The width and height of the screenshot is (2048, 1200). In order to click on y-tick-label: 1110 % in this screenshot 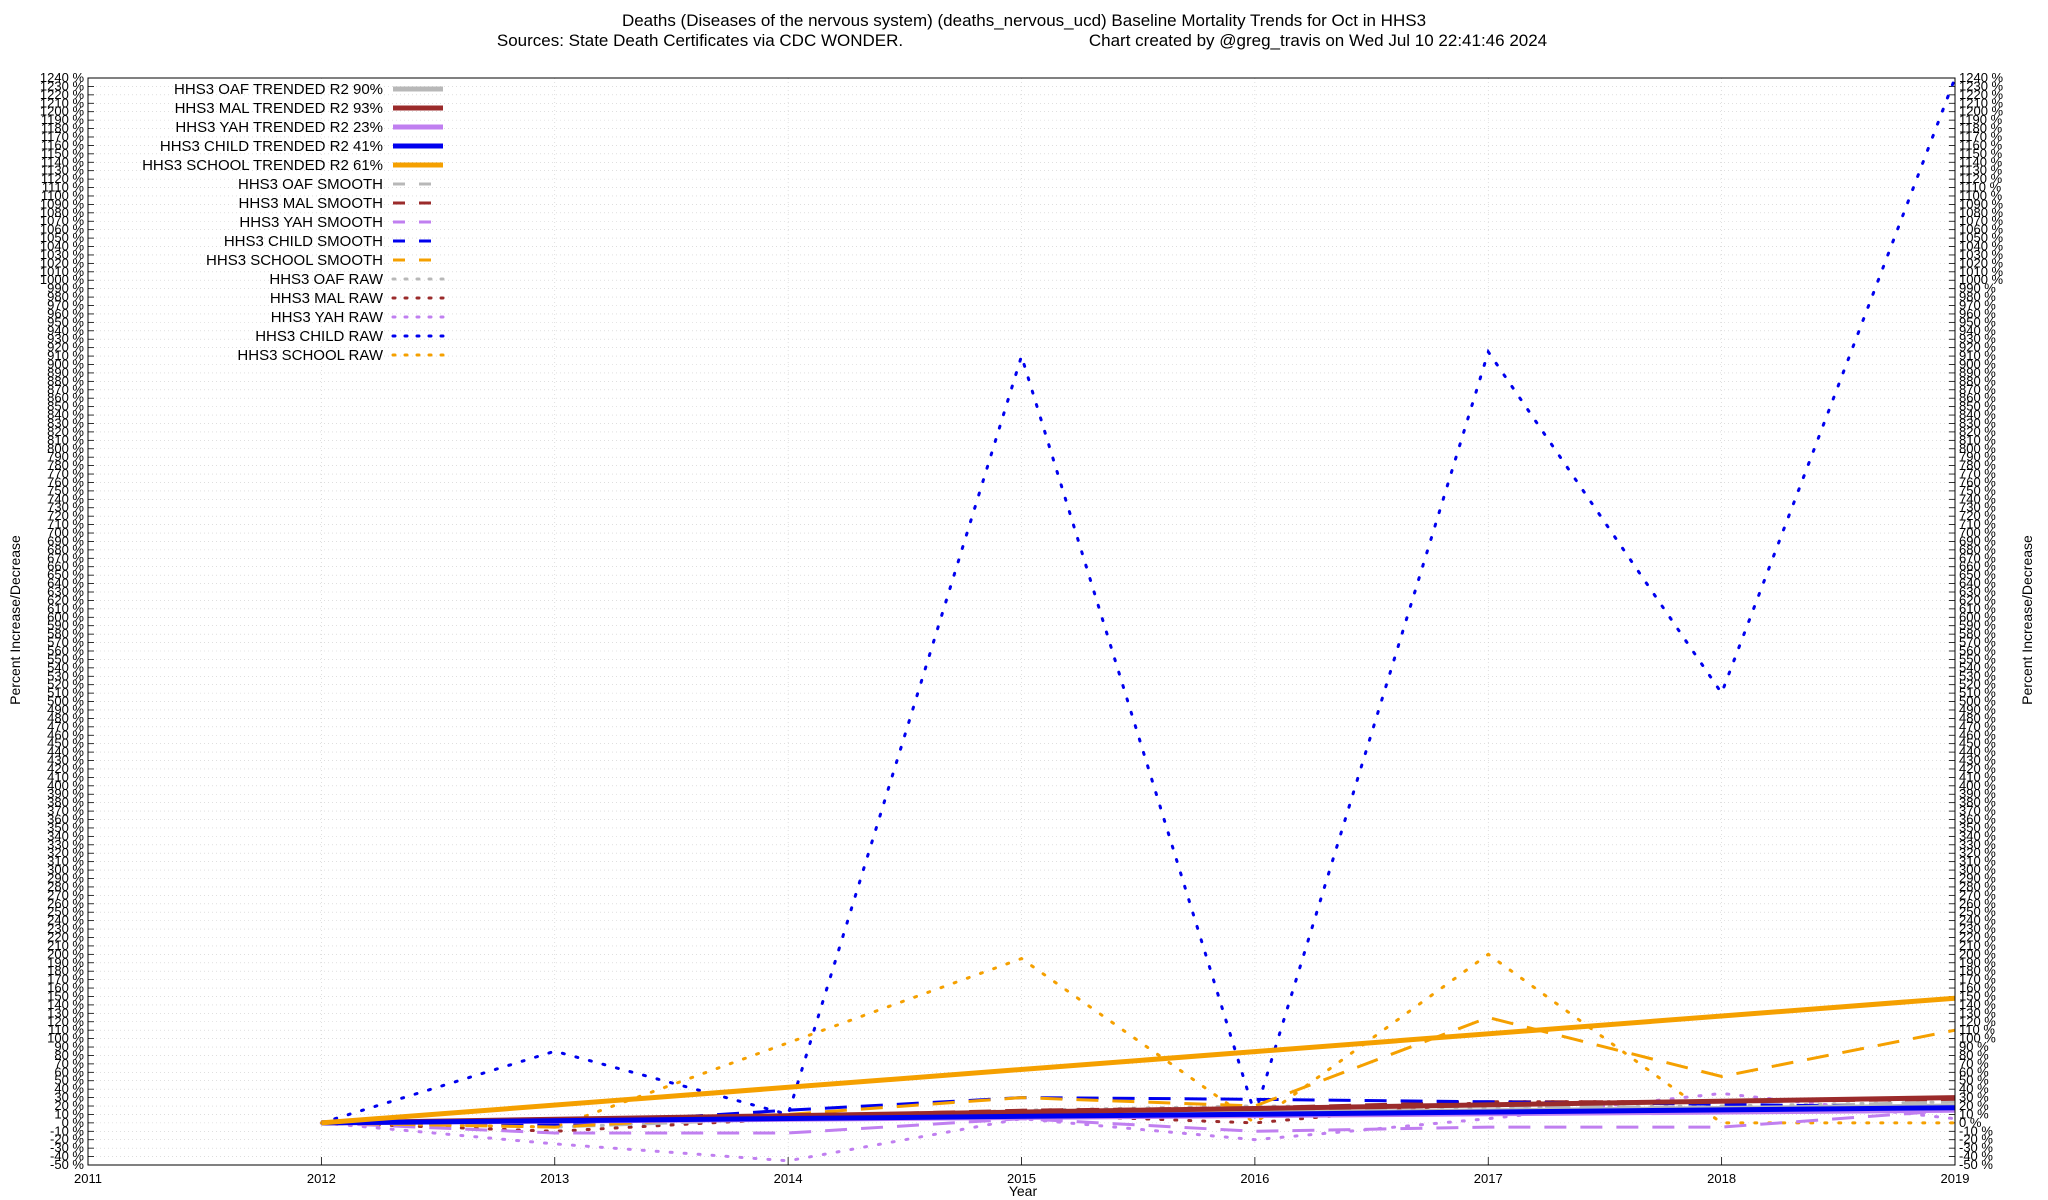, I will do `click(1980, 187)`.